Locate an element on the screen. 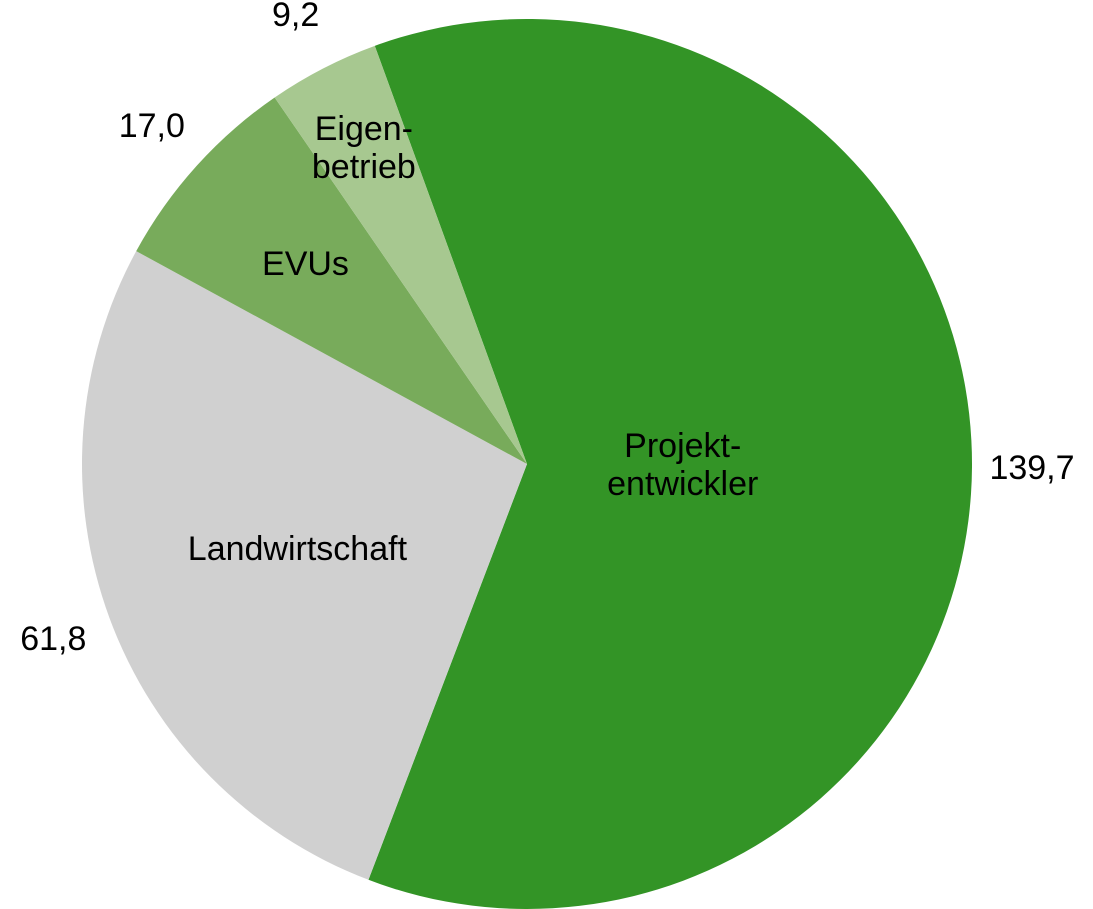 The height and width of the screenshot is (909, 1093). value-label: 17,0 is located at coordinates (151, 125).